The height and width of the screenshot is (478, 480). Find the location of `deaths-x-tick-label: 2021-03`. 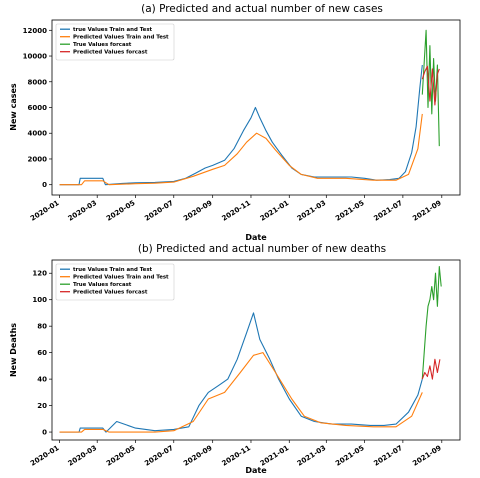

deaths-x-tick-label: 2021-03 is located at coordinates (312, 456).